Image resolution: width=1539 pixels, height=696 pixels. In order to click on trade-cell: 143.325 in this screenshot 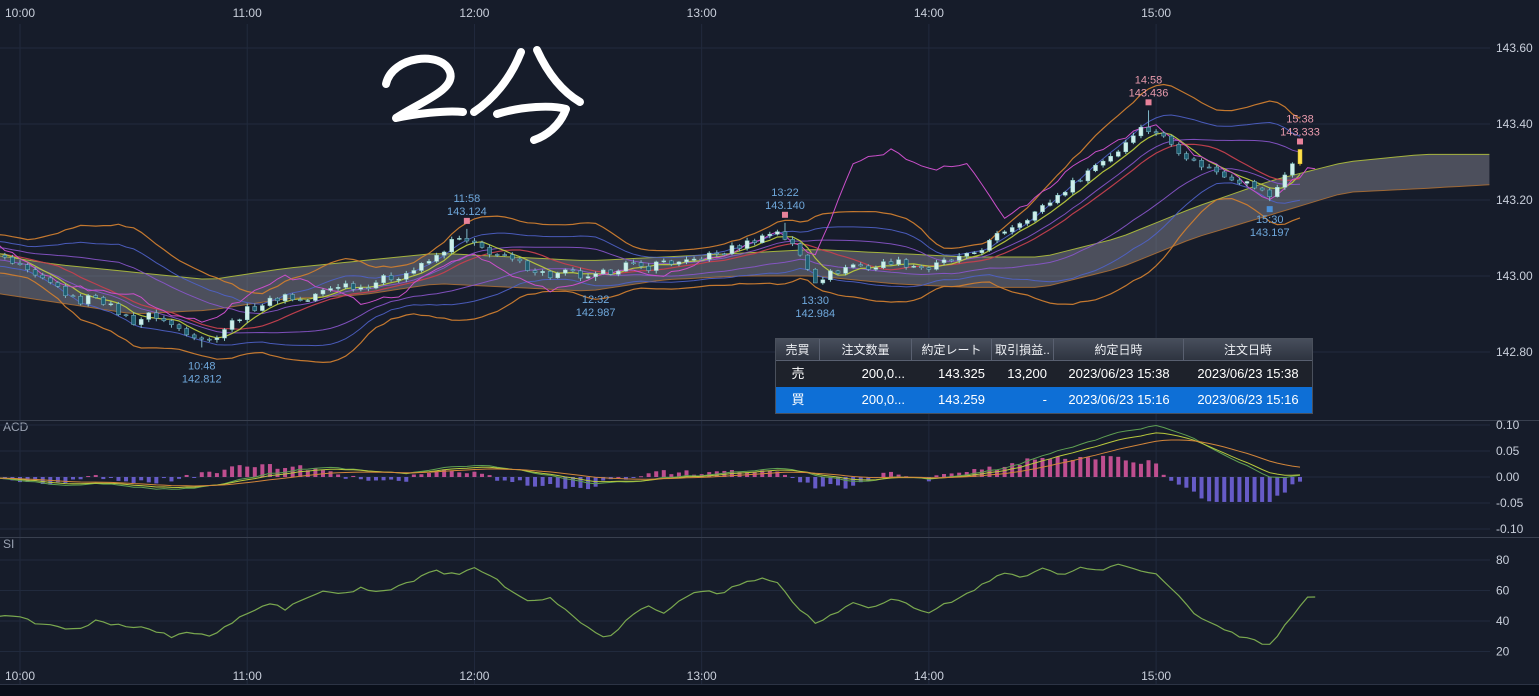, I will do `click(961, 373)`.